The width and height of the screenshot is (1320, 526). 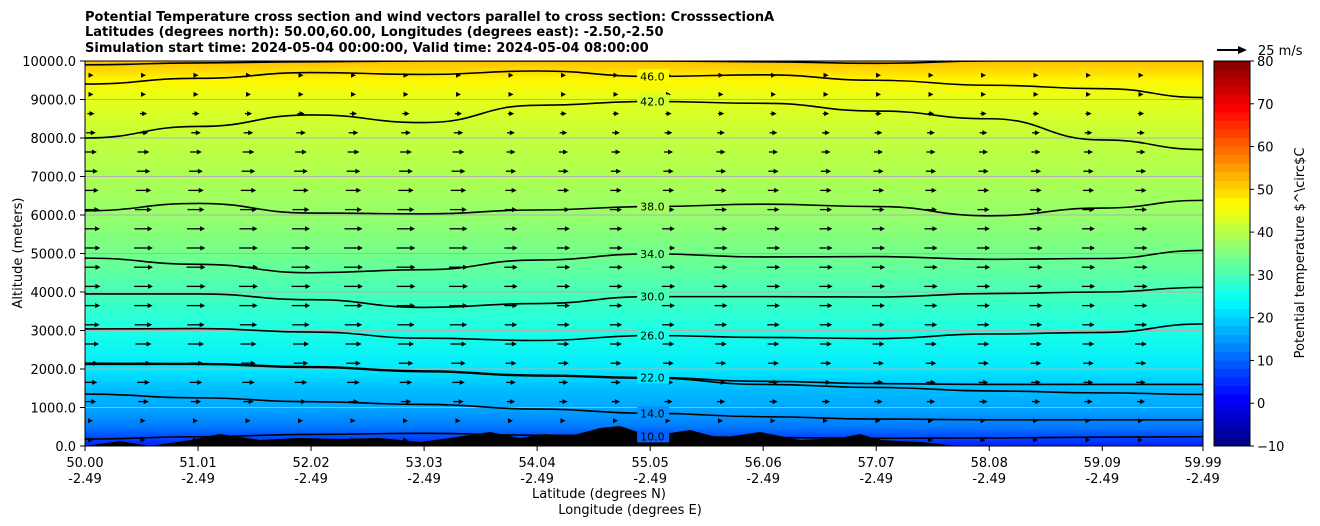 What do you see at coordinates (630, 510) in the screenshot?
I see `x-axis-label-2: Longitude (degrees E)` at bounding box center [630, 510].